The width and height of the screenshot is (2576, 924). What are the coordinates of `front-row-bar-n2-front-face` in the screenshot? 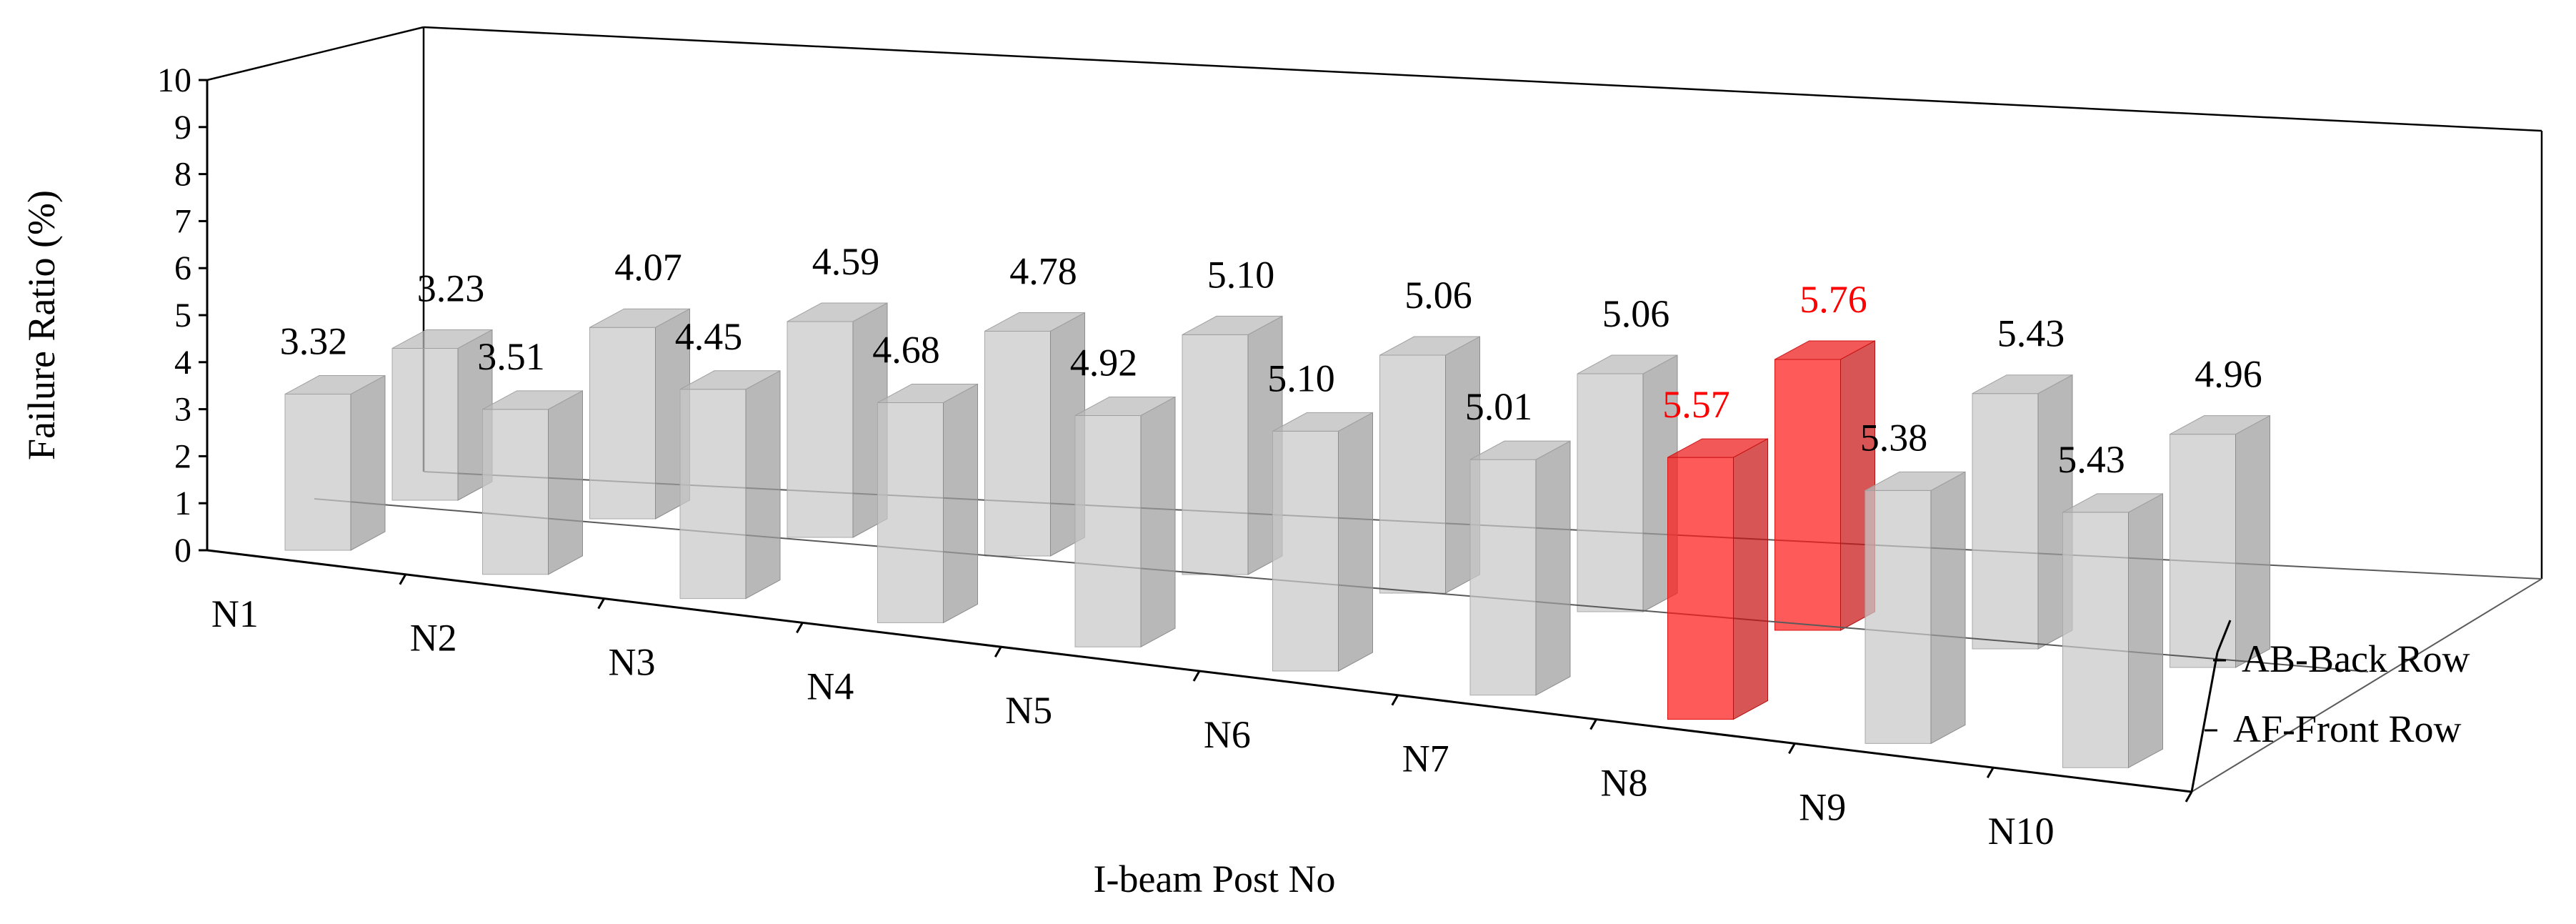 It's located at (515, 492).